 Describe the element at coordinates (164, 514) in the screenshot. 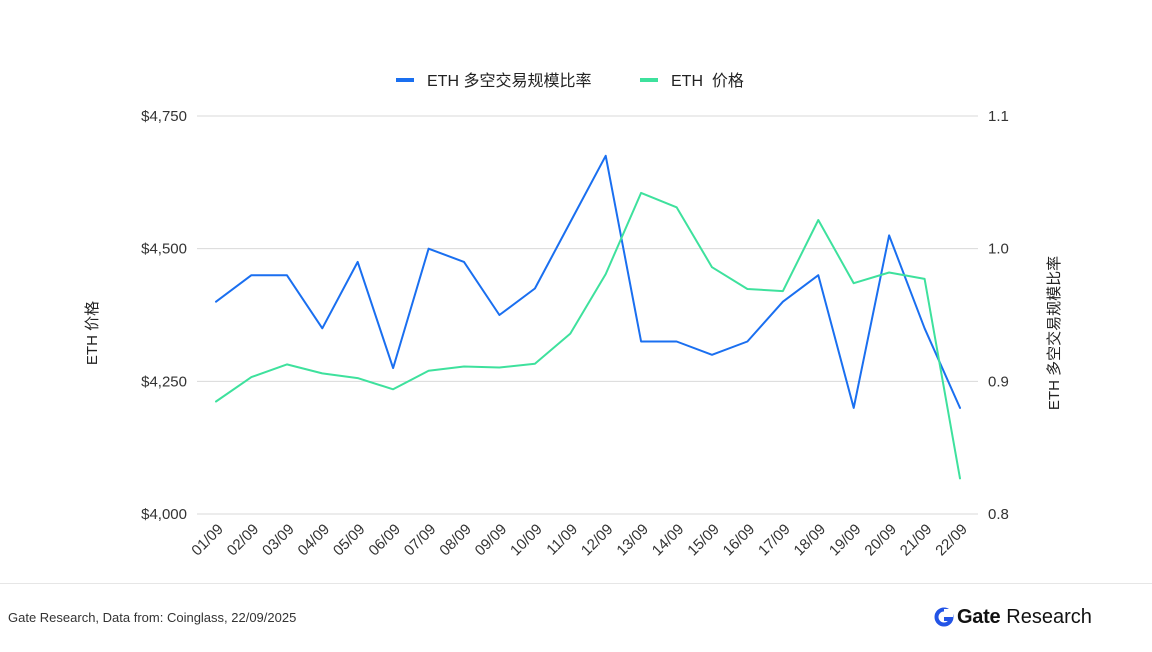

I see `y-left-tick-label: $4,000` at that location.